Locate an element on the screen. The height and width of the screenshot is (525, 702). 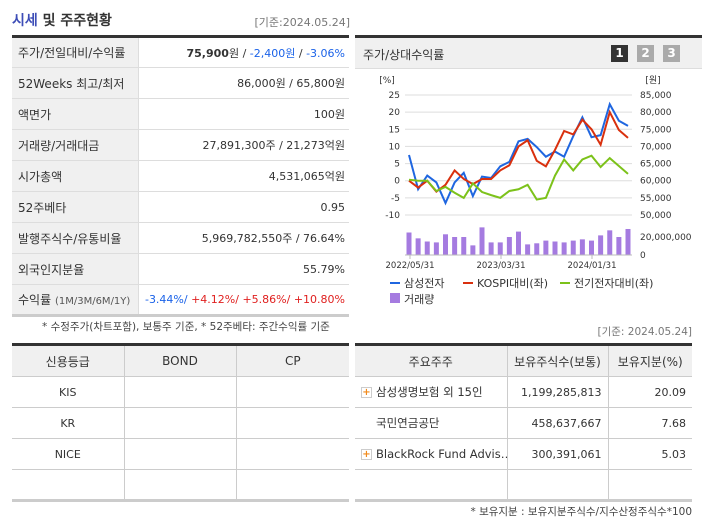
legend-label: 삼성전자 is located at coordinates (424, 283).